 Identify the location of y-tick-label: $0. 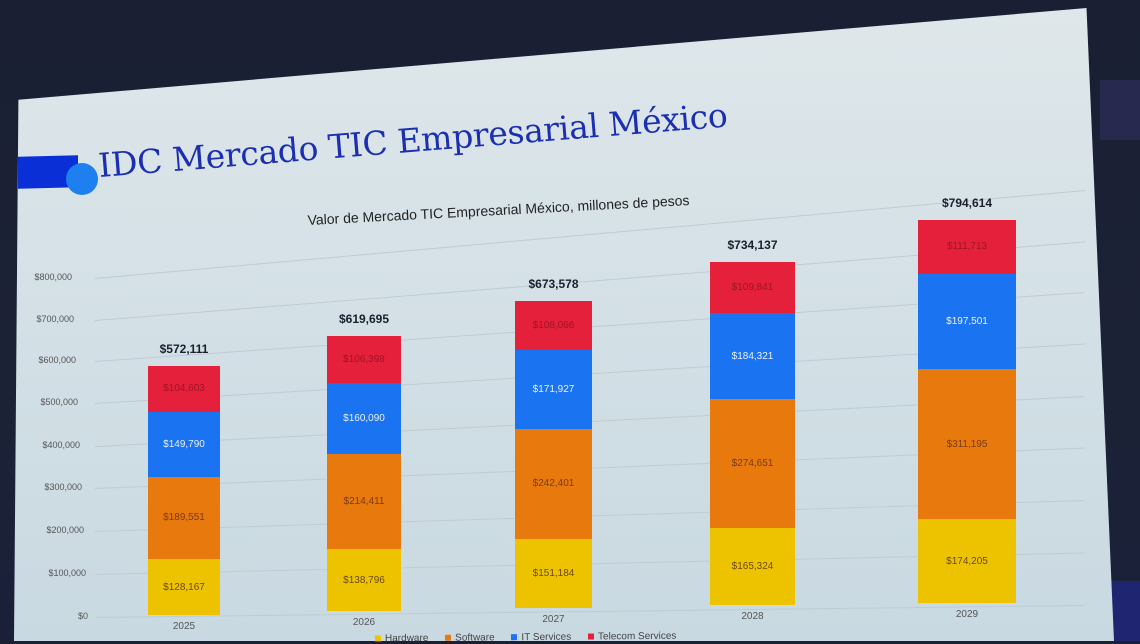
(82, 616).